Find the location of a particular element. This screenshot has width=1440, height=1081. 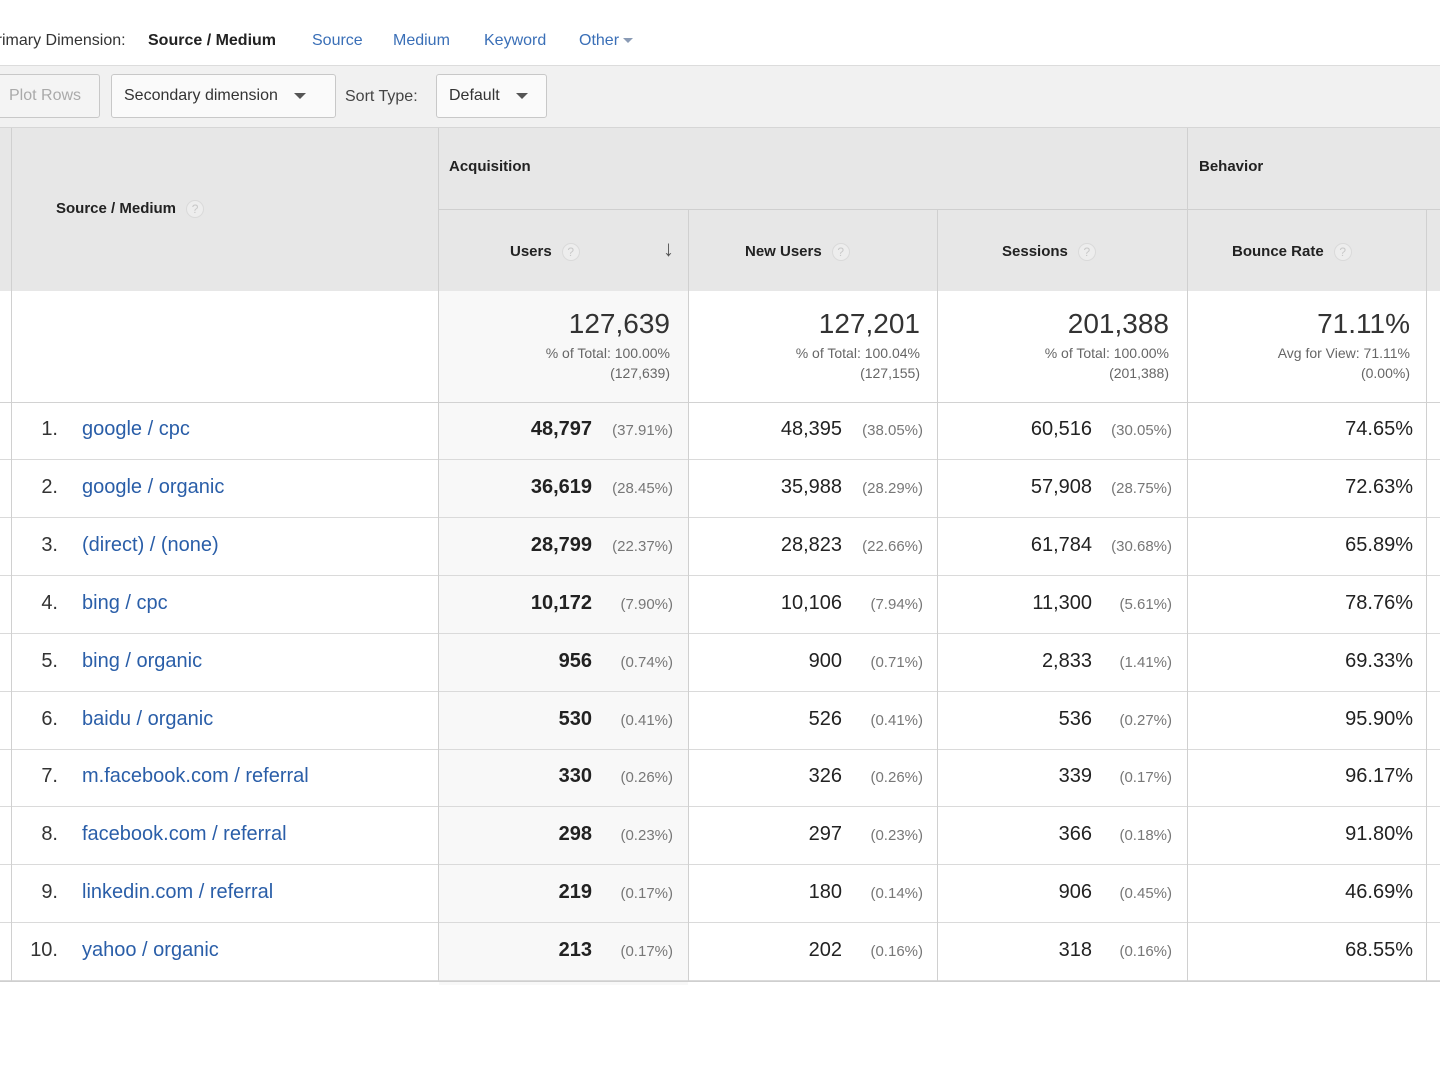

dimension-header: Source / Medium? is located at coordinates (130, 209).